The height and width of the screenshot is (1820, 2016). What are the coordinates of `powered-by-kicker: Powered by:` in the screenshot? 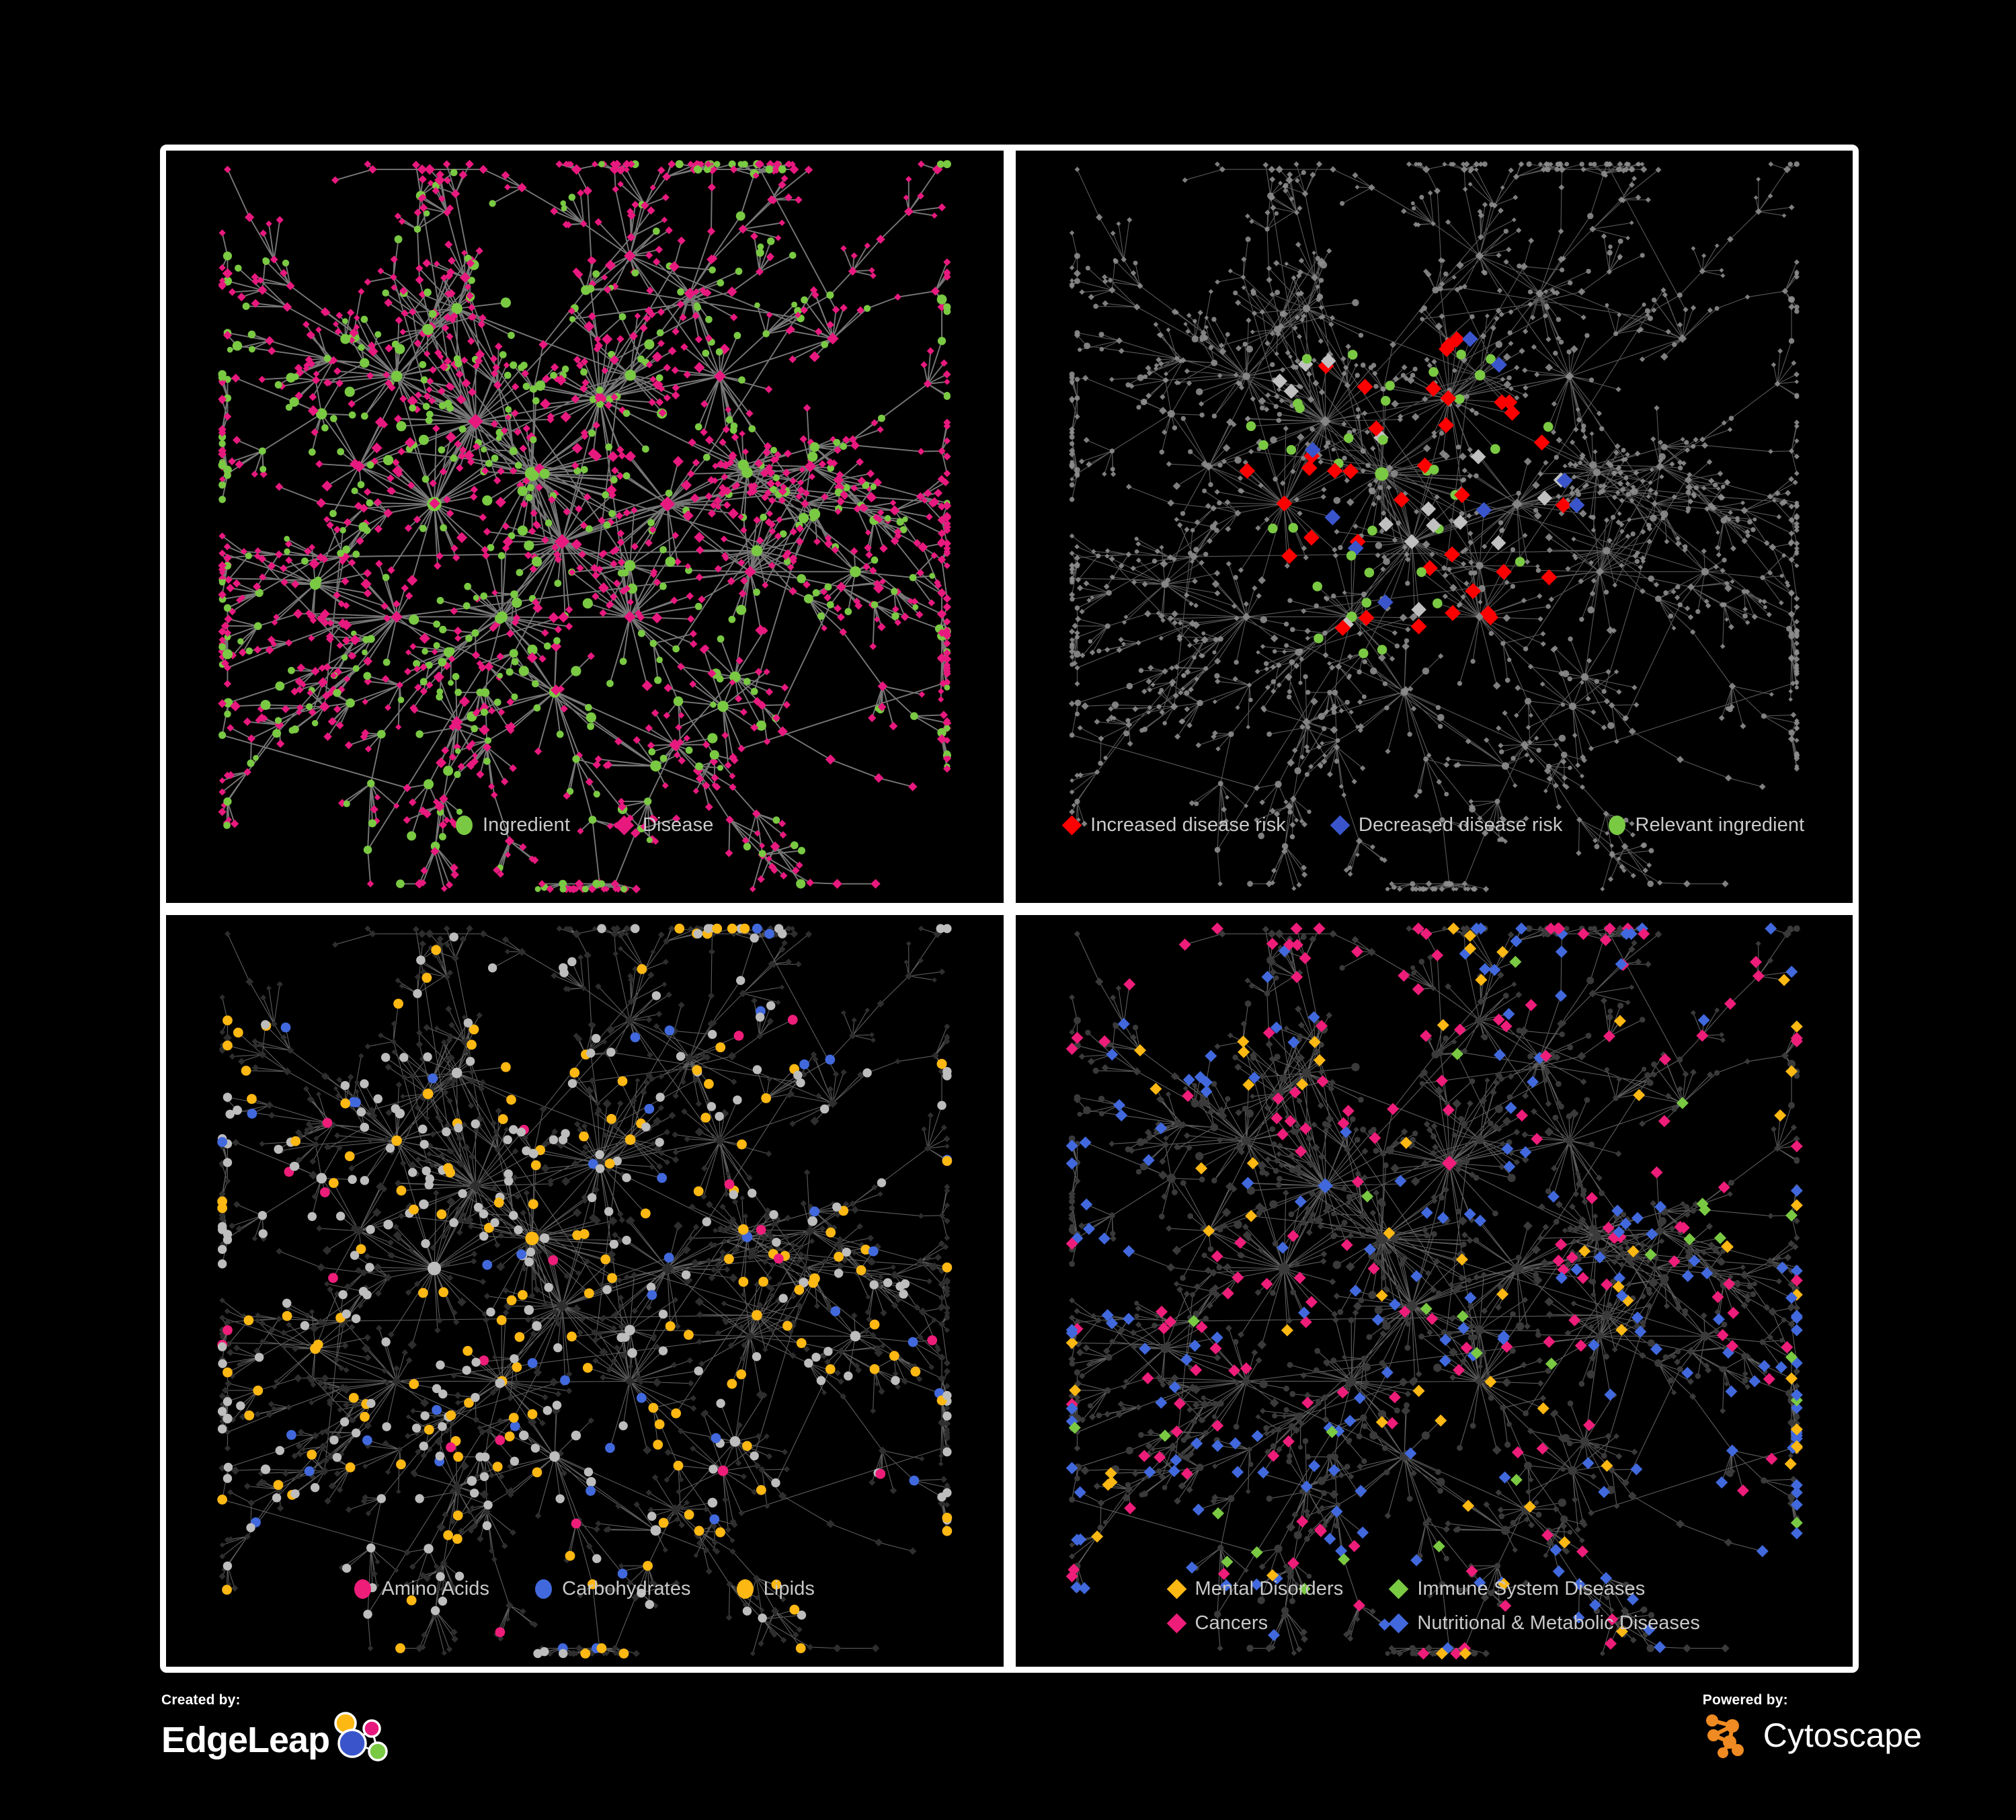 It's located at (1745, 1700).